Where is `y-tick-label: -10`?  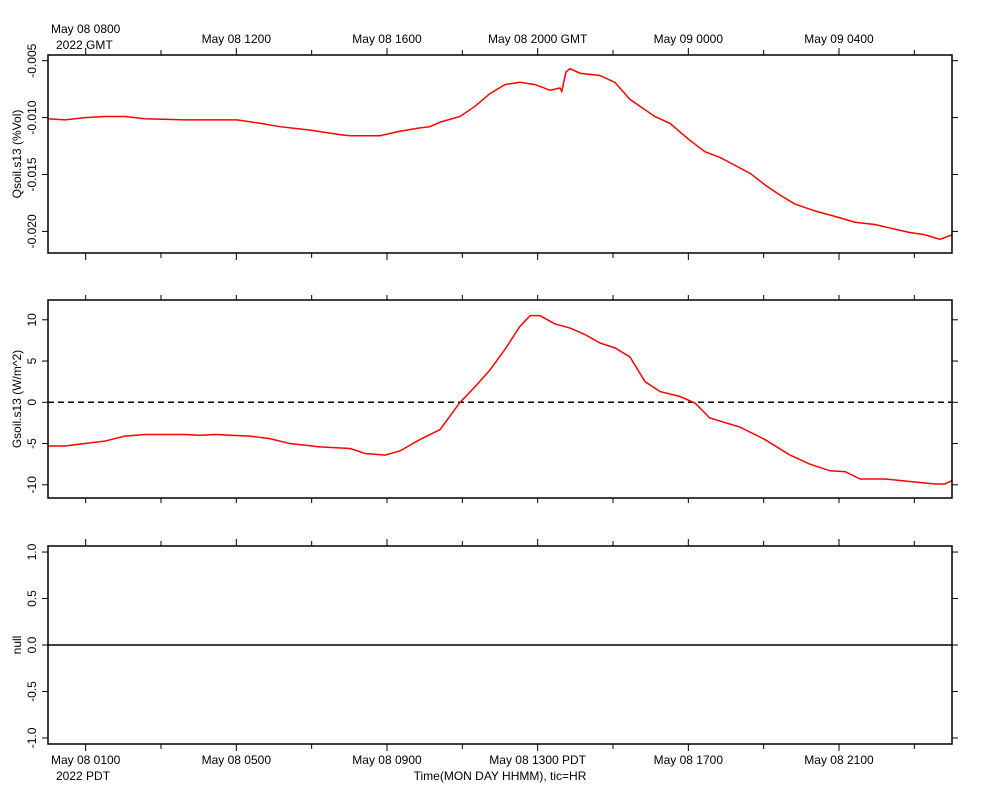
y-tick-label: -10 is located at coordinates (32, 485).